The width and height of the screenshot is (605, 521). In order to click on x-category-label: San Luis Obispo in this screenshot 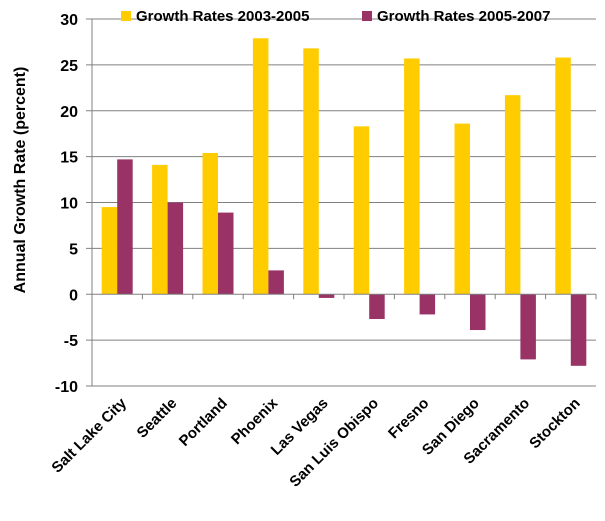, I will do `click(334, 443)`.